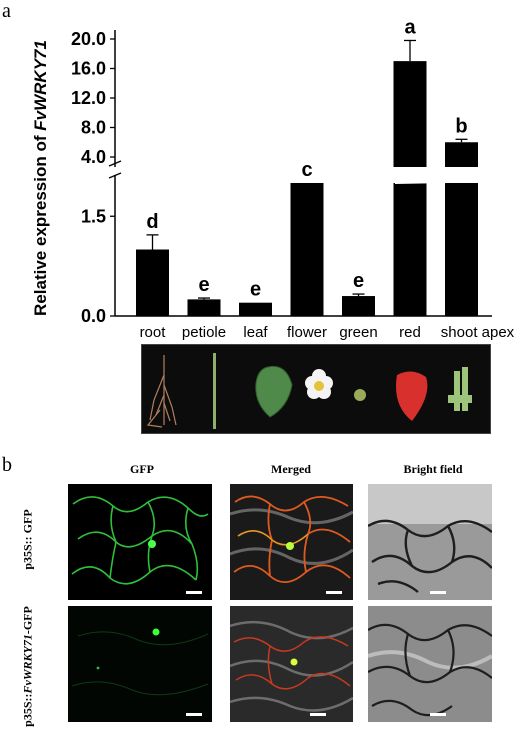 The image size is (520, 742). I want to click on column-header-gfp: GFP, so click(142, 469).